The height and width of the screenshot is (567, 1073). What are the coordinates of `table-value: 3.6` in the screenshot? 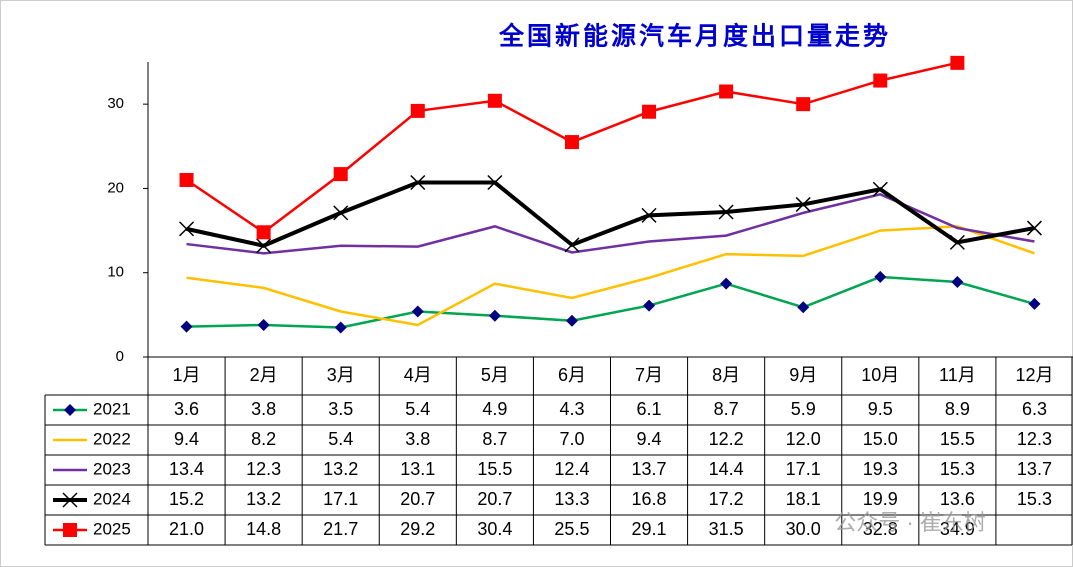 It's located at (186, 409).